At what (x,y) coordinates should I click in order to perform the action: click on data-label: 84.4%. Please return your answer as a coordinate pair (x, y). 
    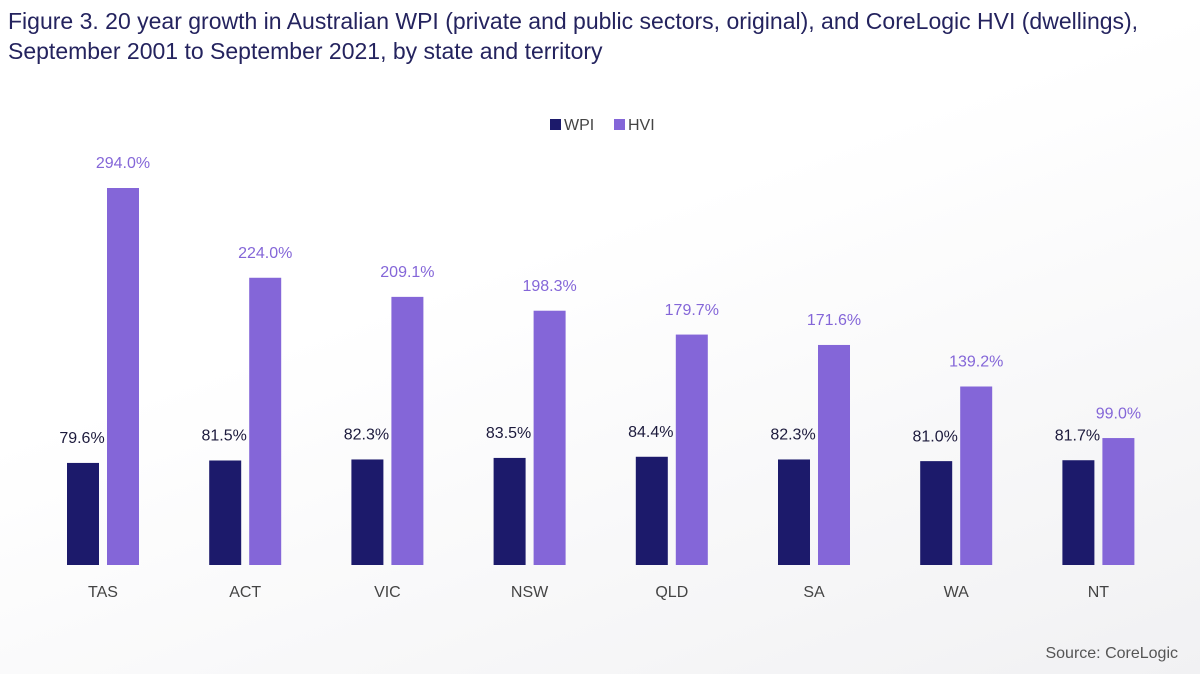
    Looking at the image, I should click on (650, 432).